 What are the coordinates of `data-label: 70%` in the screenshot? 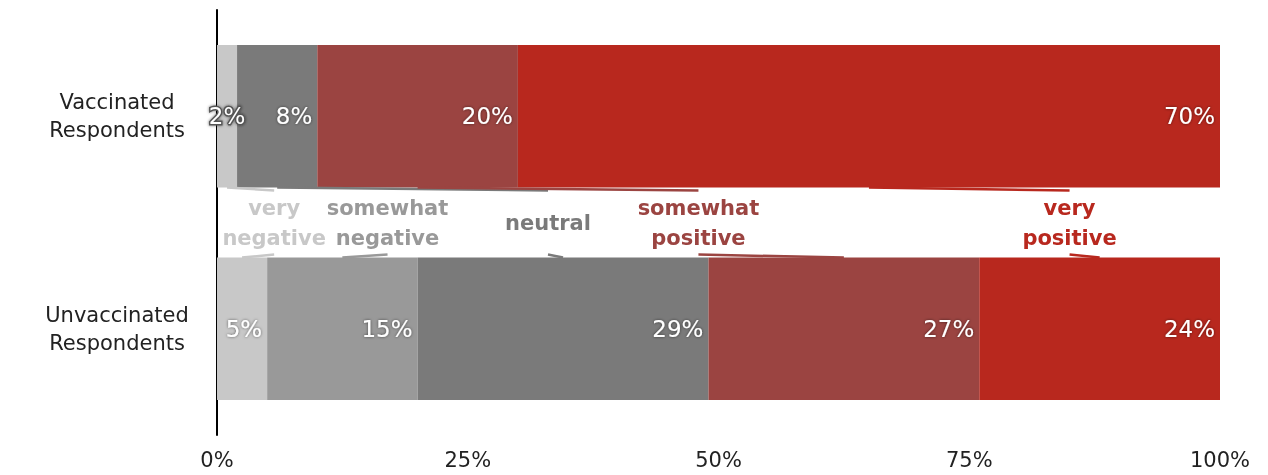 It's located at (1189, 116).